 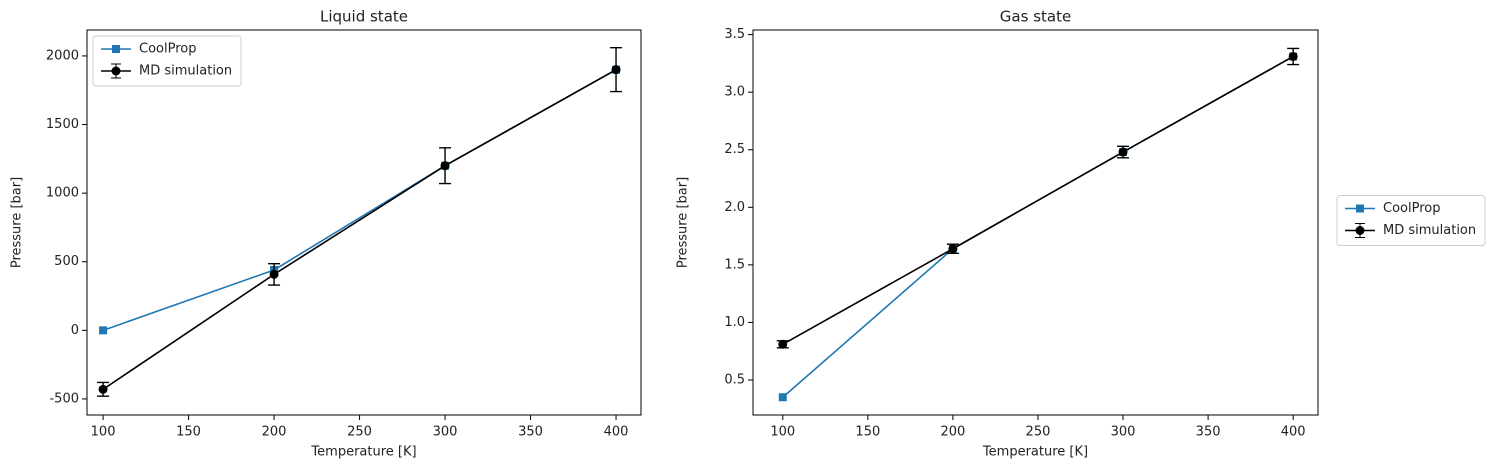 I want to click on y-tick-label: 500, so click(x=66, y=261).